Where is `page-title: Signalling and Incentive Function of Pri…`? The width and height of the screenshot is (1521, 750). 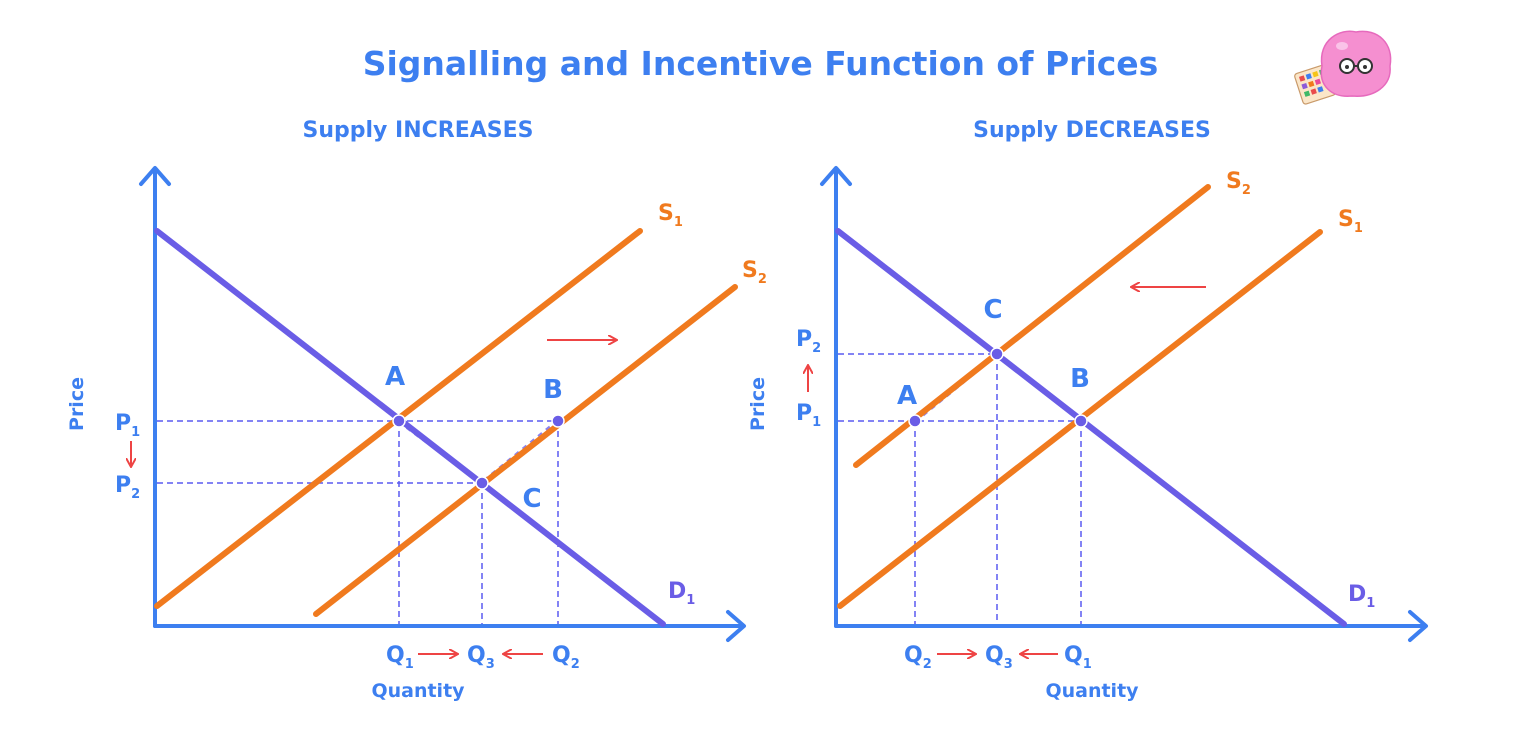
page-title: Signalling and Incentive Function of Pri… is located at coordinates (760, 63).